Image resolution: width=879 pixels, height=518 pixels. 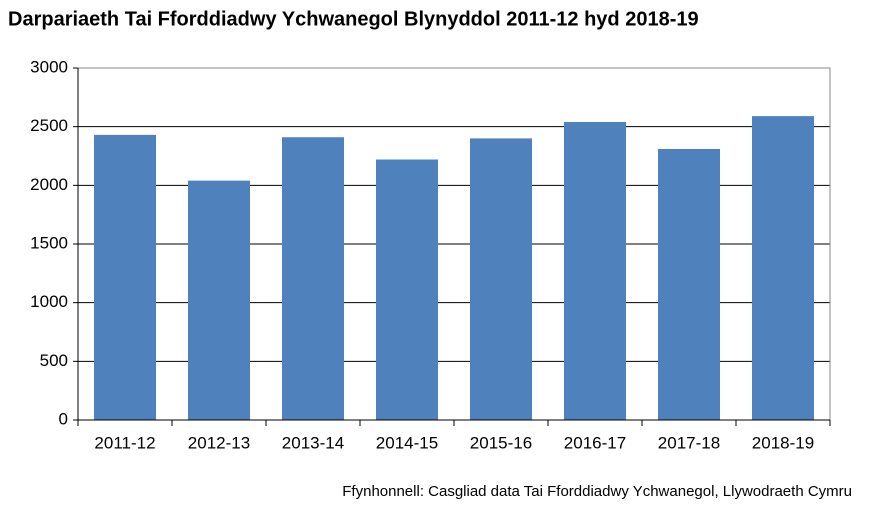 What do you see at coordinates (501, 442) in the screenshot?
I see `x-tick-label: 2015-16` at bounding box center [501, 442].